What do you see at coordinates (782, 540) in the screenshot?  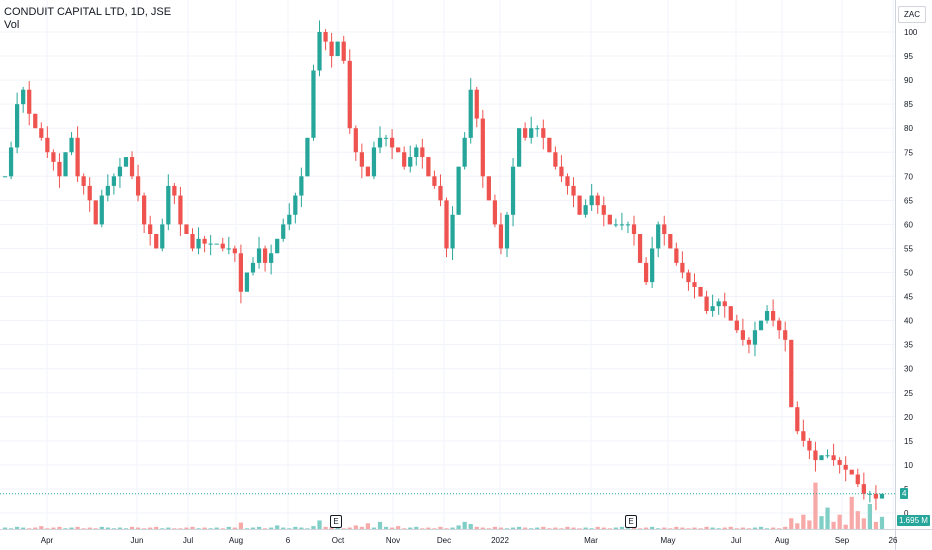 I see `x-tick-label: Aug` at bounding box center [782, 540].